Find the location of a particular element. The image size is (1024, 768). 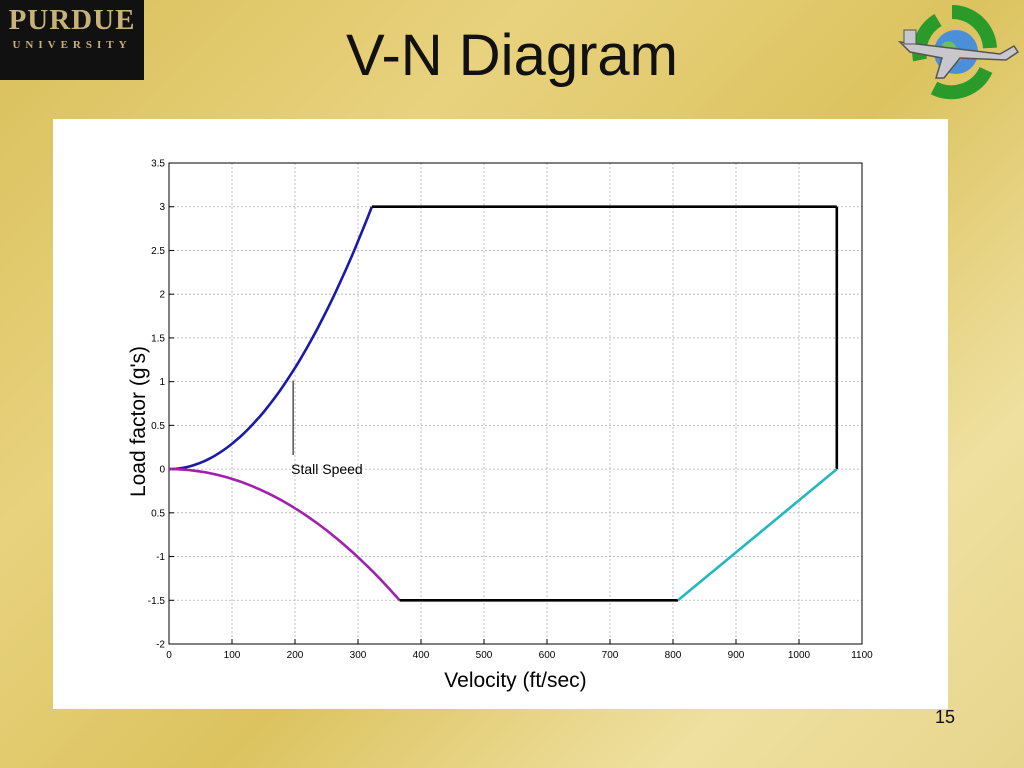

page-number: 15 is located at coordinates (945, 717).